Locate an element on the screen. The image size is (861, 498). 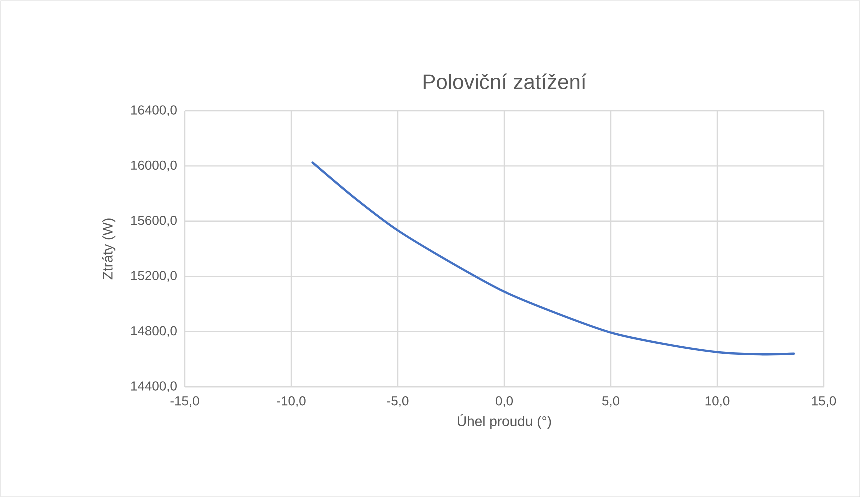
y-axis-title: Ztráty (W) is located at coordinates (109, 249).